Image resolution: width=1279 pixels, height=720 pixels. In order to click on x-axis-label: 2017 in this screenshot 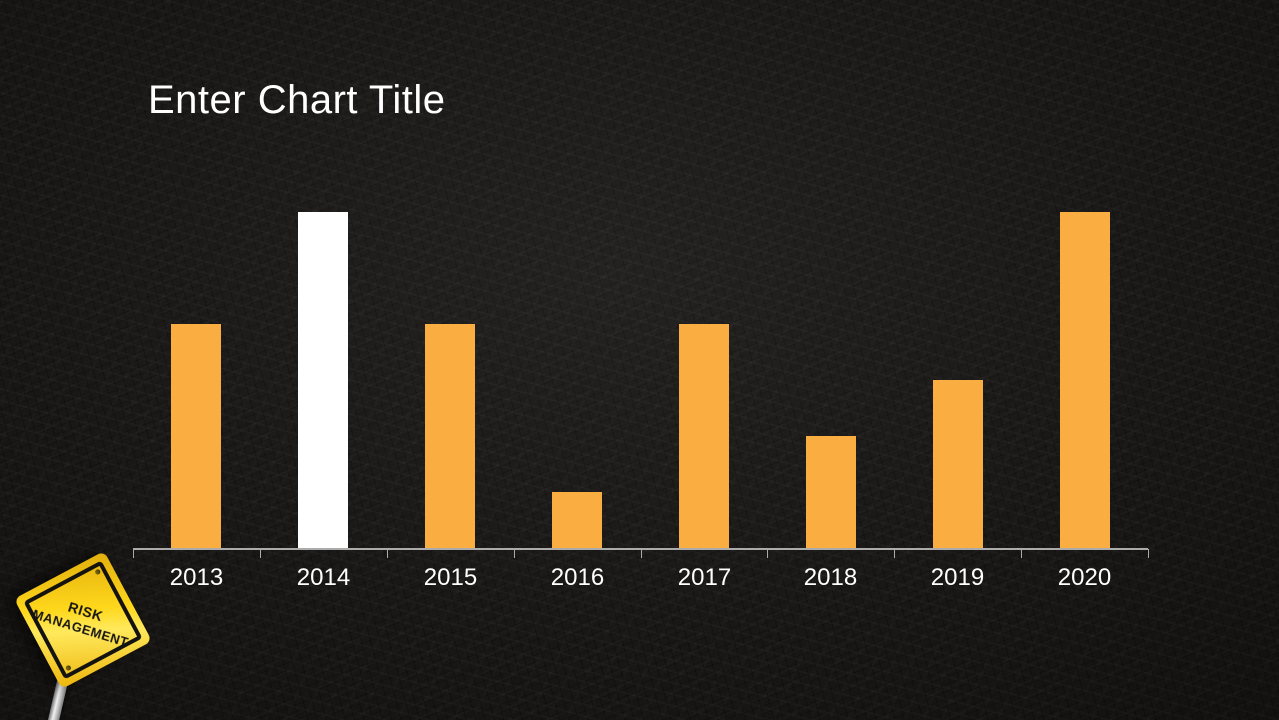, I will do `click(704, 577)`.